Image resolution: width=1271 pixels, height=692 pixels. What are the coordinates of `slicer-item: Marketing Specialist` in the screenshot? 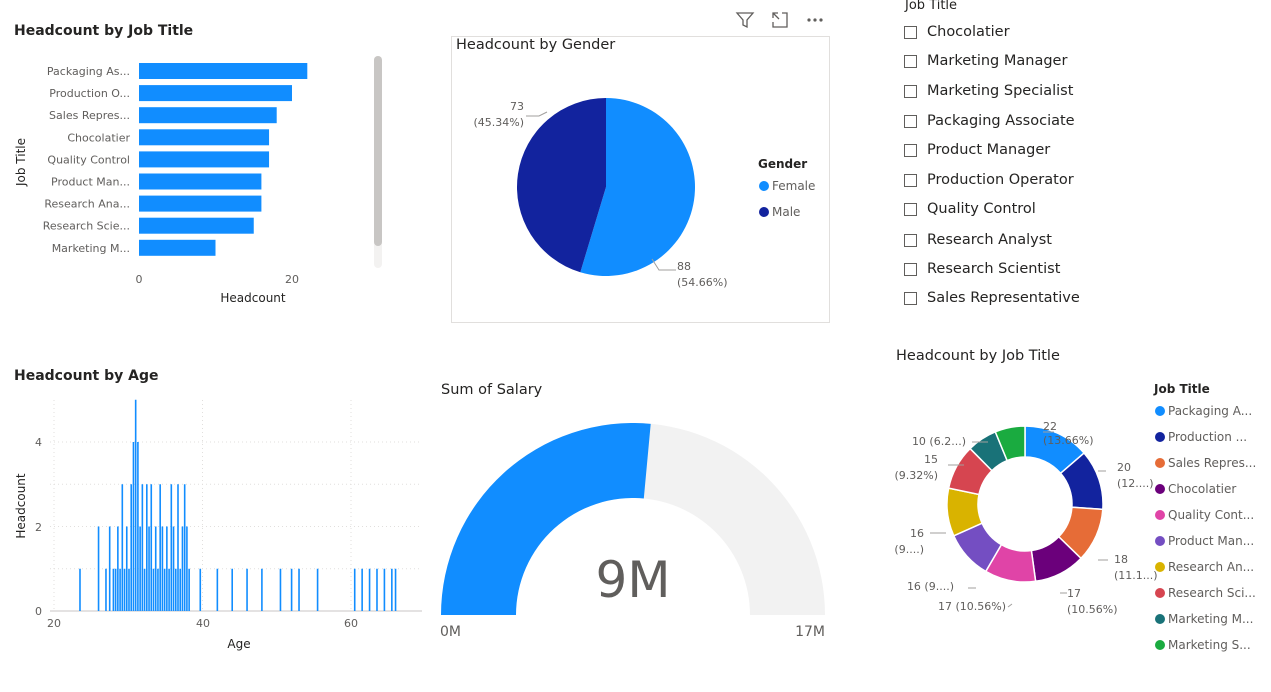 It's located at (988, 91).